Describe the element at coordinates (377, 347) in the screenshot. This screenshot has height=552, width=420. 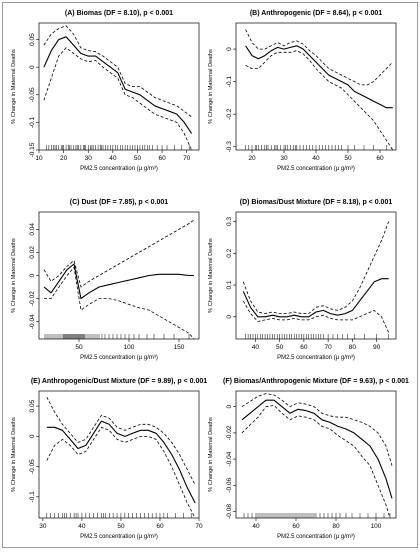
I see `x-tick-label: 90` at that location.